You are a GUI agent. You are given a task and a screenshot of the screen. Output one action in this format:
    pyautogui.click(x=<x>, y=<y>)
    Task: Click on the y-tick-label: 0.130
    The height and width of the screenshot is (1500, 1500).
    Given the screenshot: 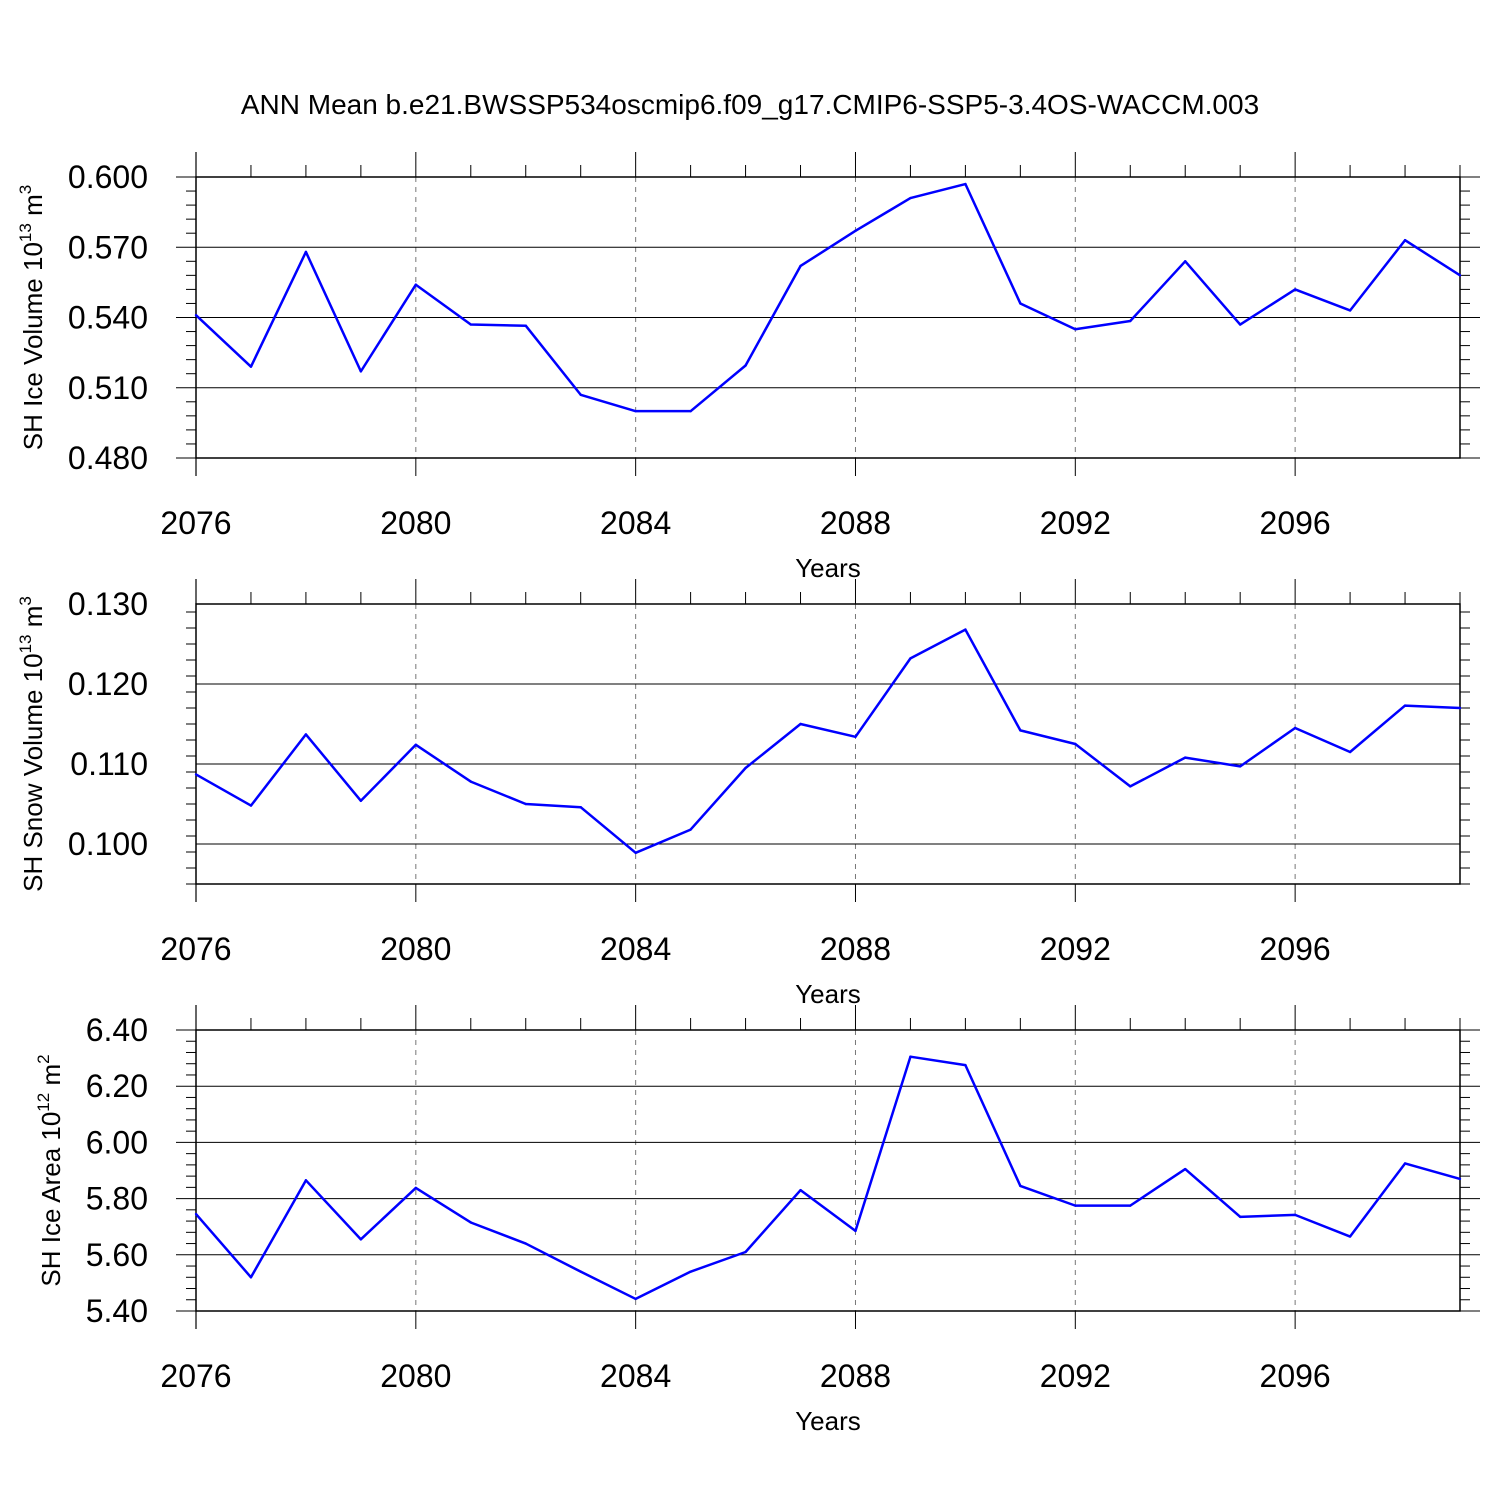 What is the action you would take?
    pyautogui.click(x=108, y=604)
    